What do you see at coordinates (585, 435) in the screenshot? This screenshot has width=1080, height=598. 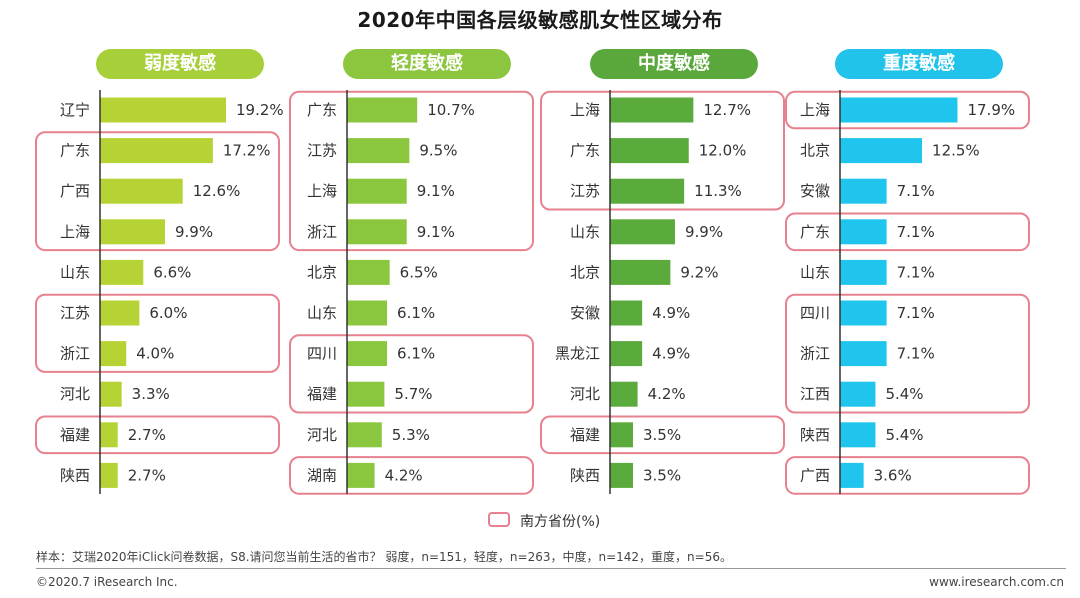 I see `category-label-3-9: 福建` at bounding box center [585, 435].